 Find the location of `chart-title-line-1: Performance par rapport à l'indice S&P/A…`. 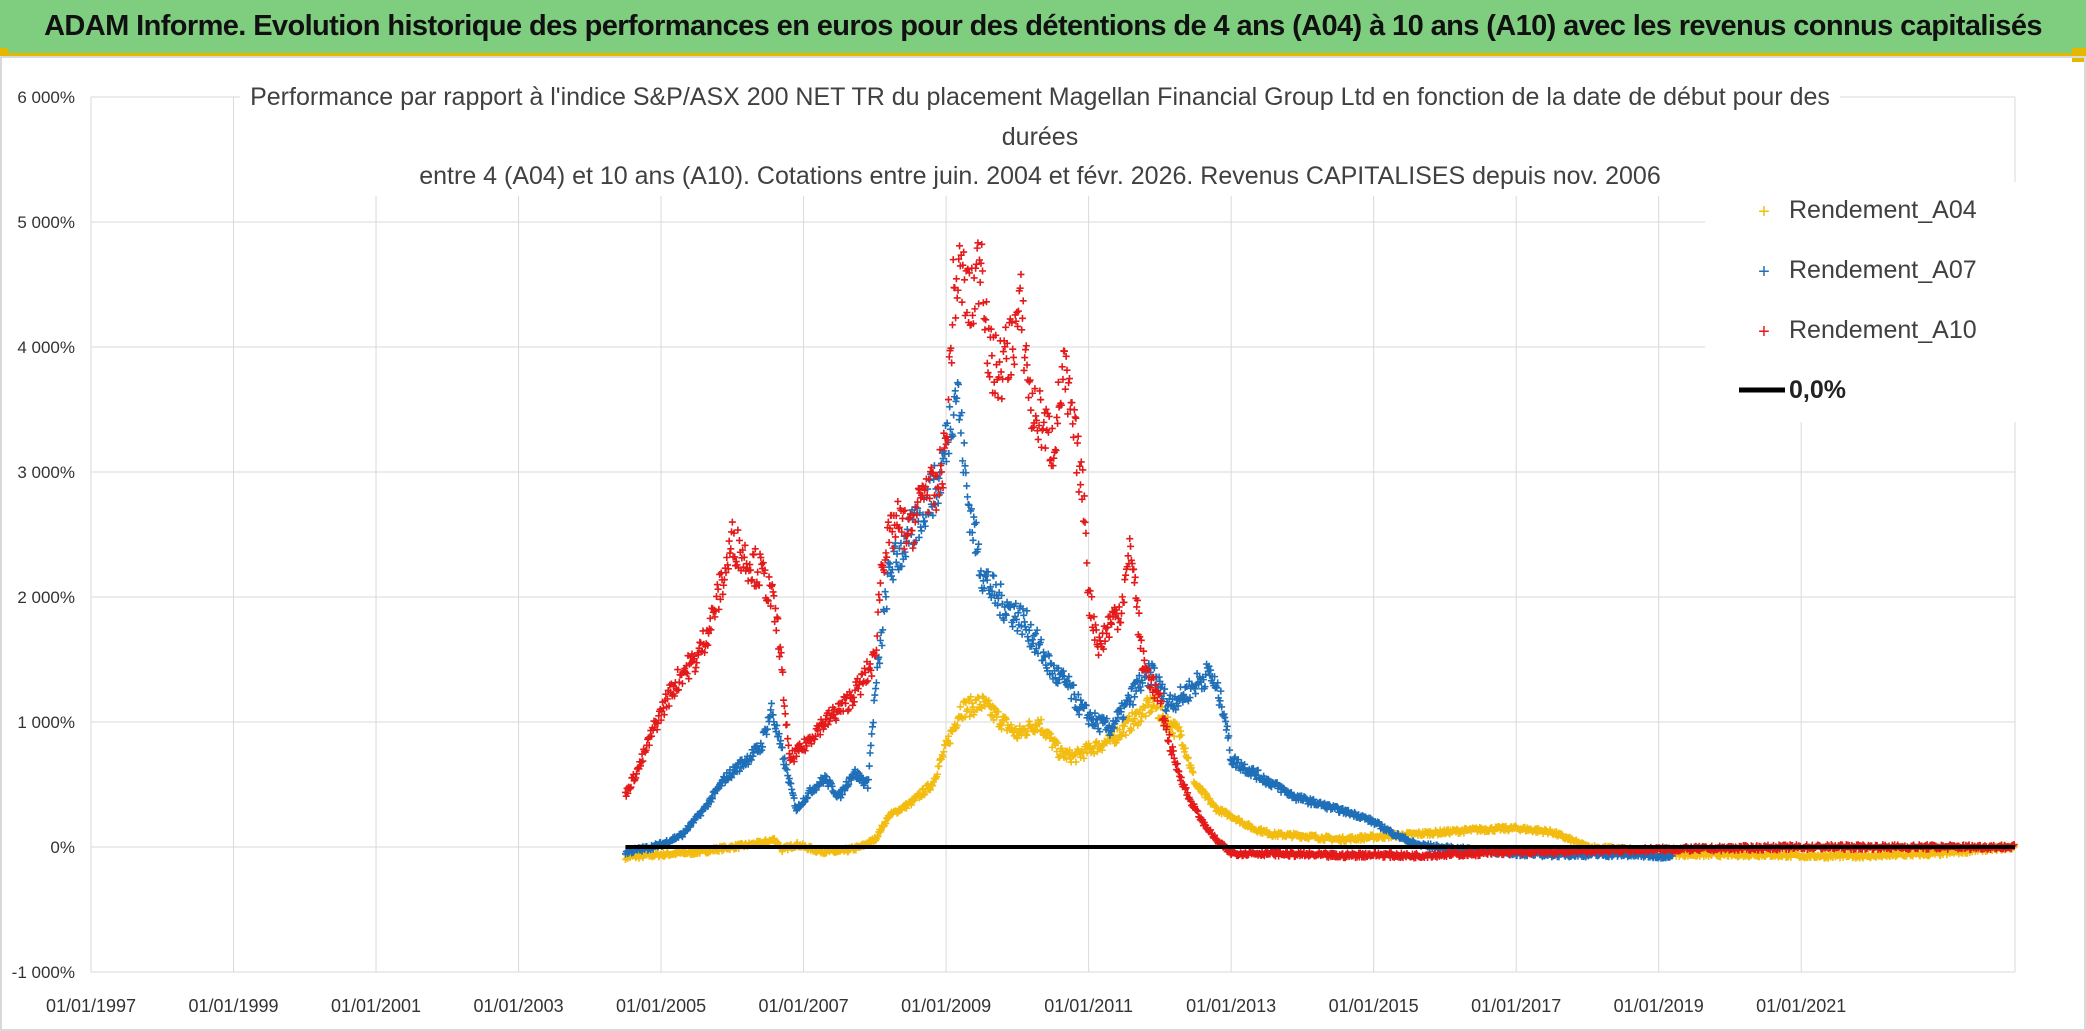

chart-title-line-1: Performance par rapport à l'indice S&P/A… is located at coordinates (1040, 97).